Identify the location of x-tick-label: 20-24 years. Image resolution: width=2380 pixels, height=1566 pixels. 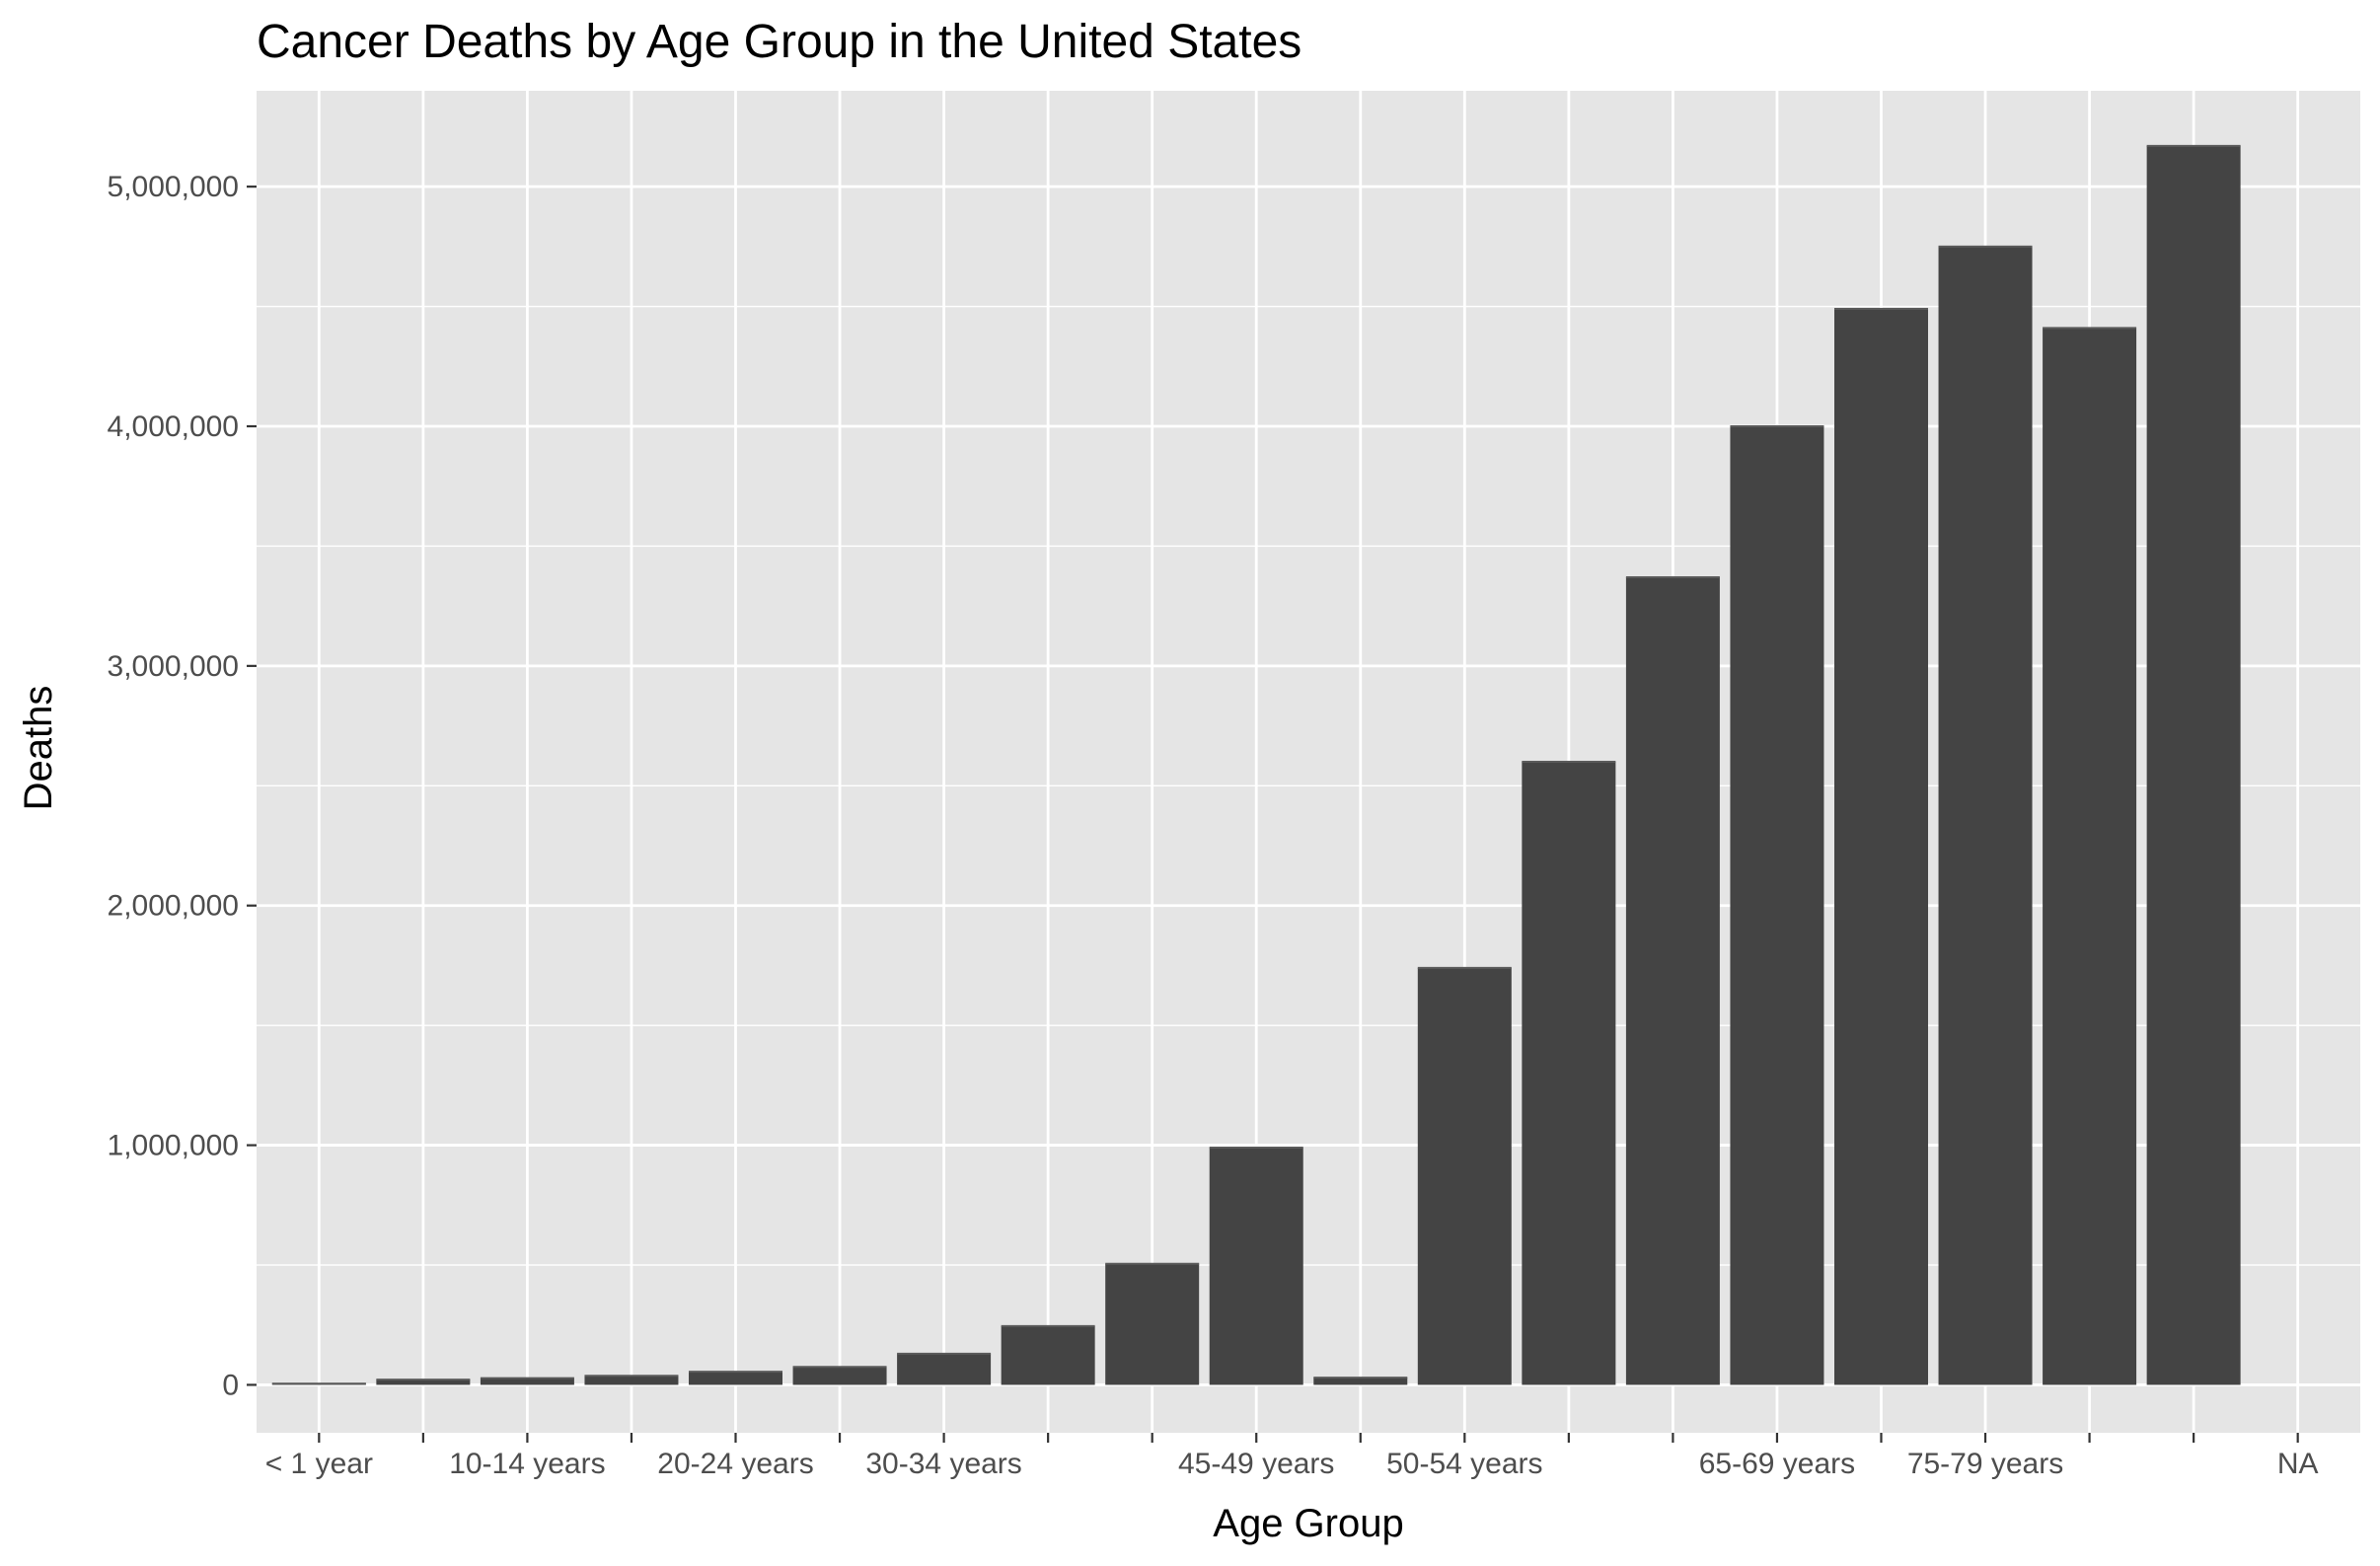
(735, 1464).